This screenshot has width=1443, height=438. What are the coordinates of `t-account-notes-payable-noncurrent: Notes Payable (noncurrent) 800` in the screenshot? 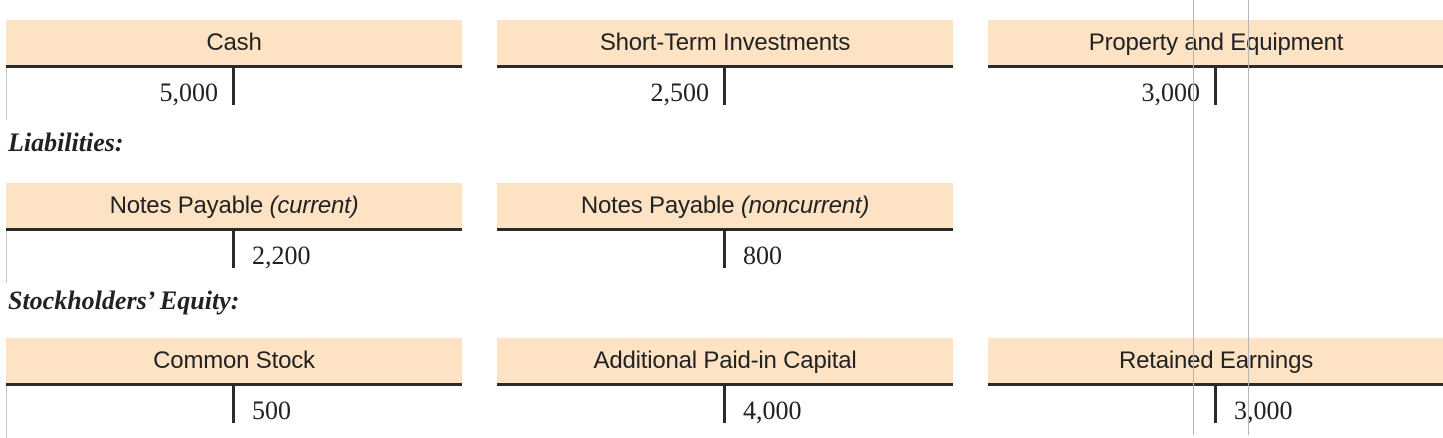 It's located at (725, 233).